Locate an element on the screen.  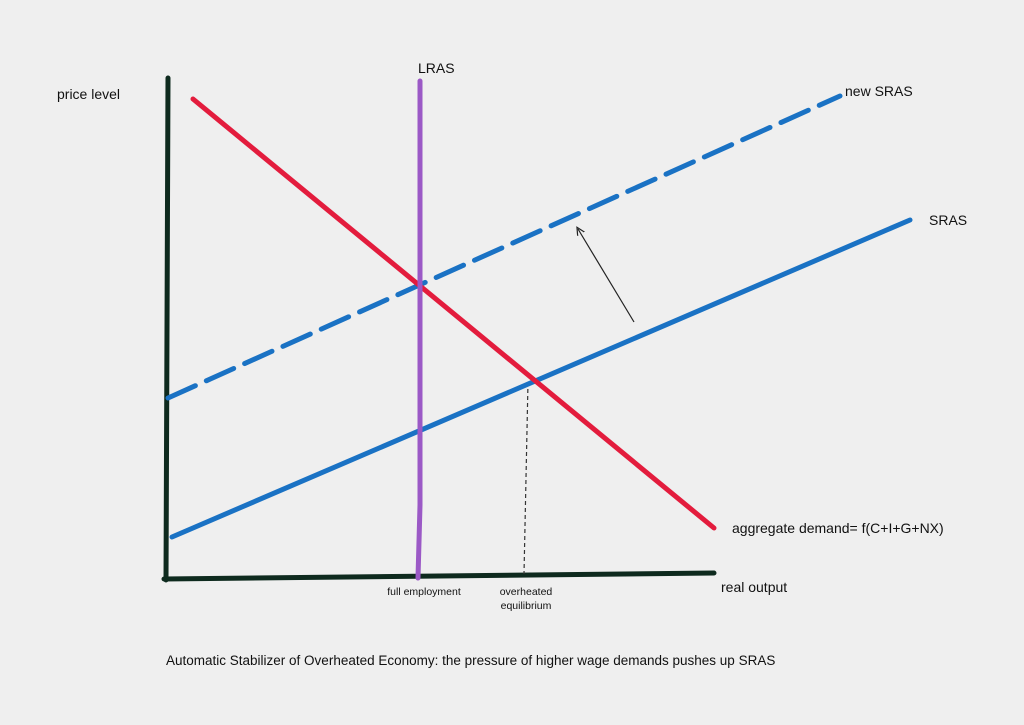
aggregate-demand-label: aggregate demand= f(C+I+G+NX) is located at coordinates (838, 528).